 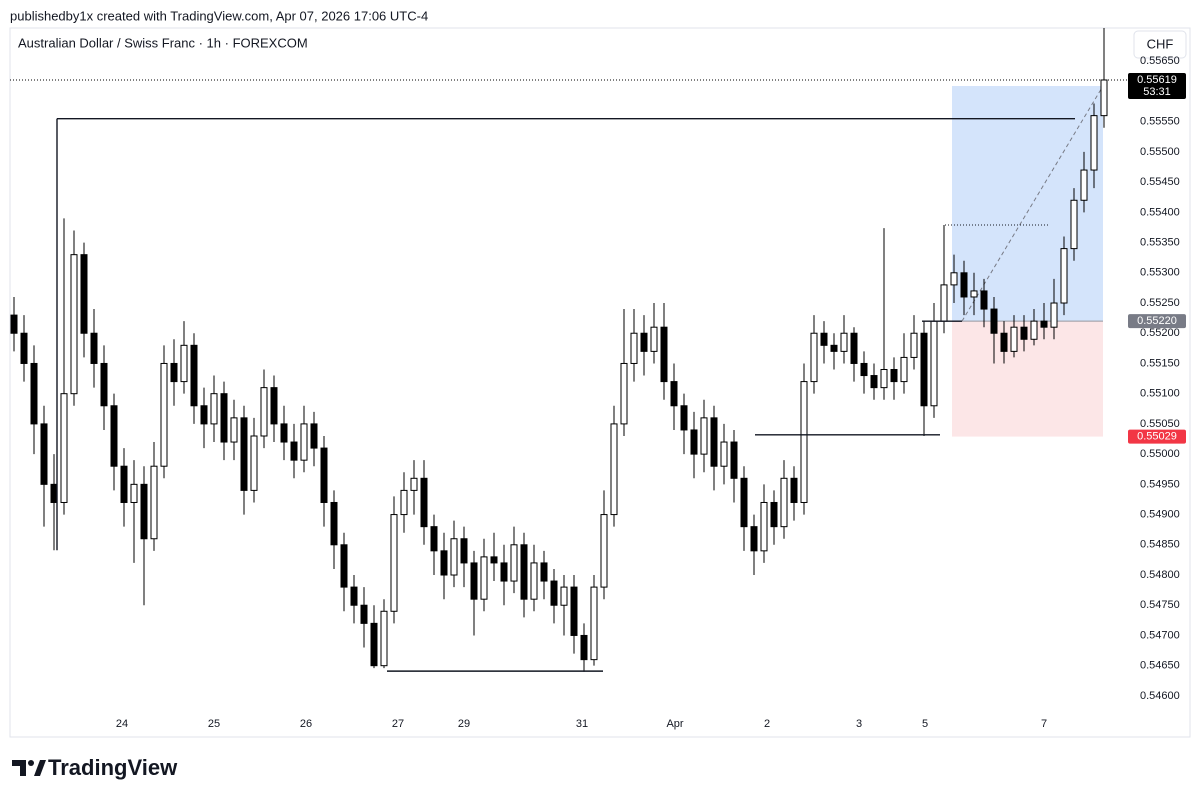 I want to click on currency-label: CHF, so click(x=1160, y=43).